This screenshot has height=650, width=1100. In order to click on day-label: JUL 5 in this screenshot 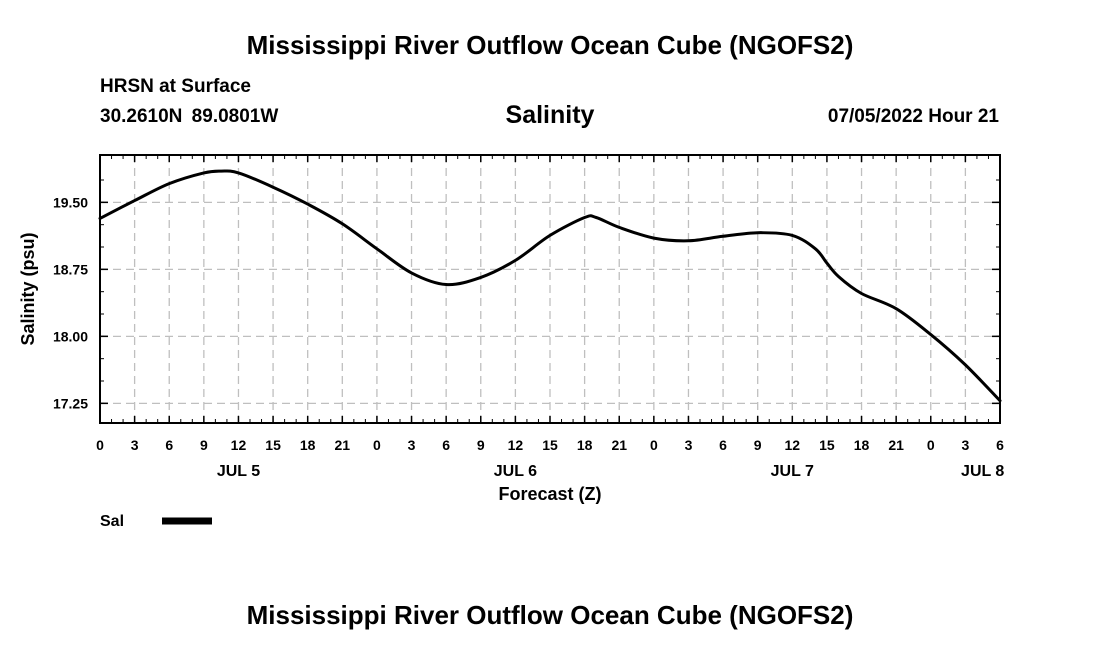, I will do `click(238, 471)`.